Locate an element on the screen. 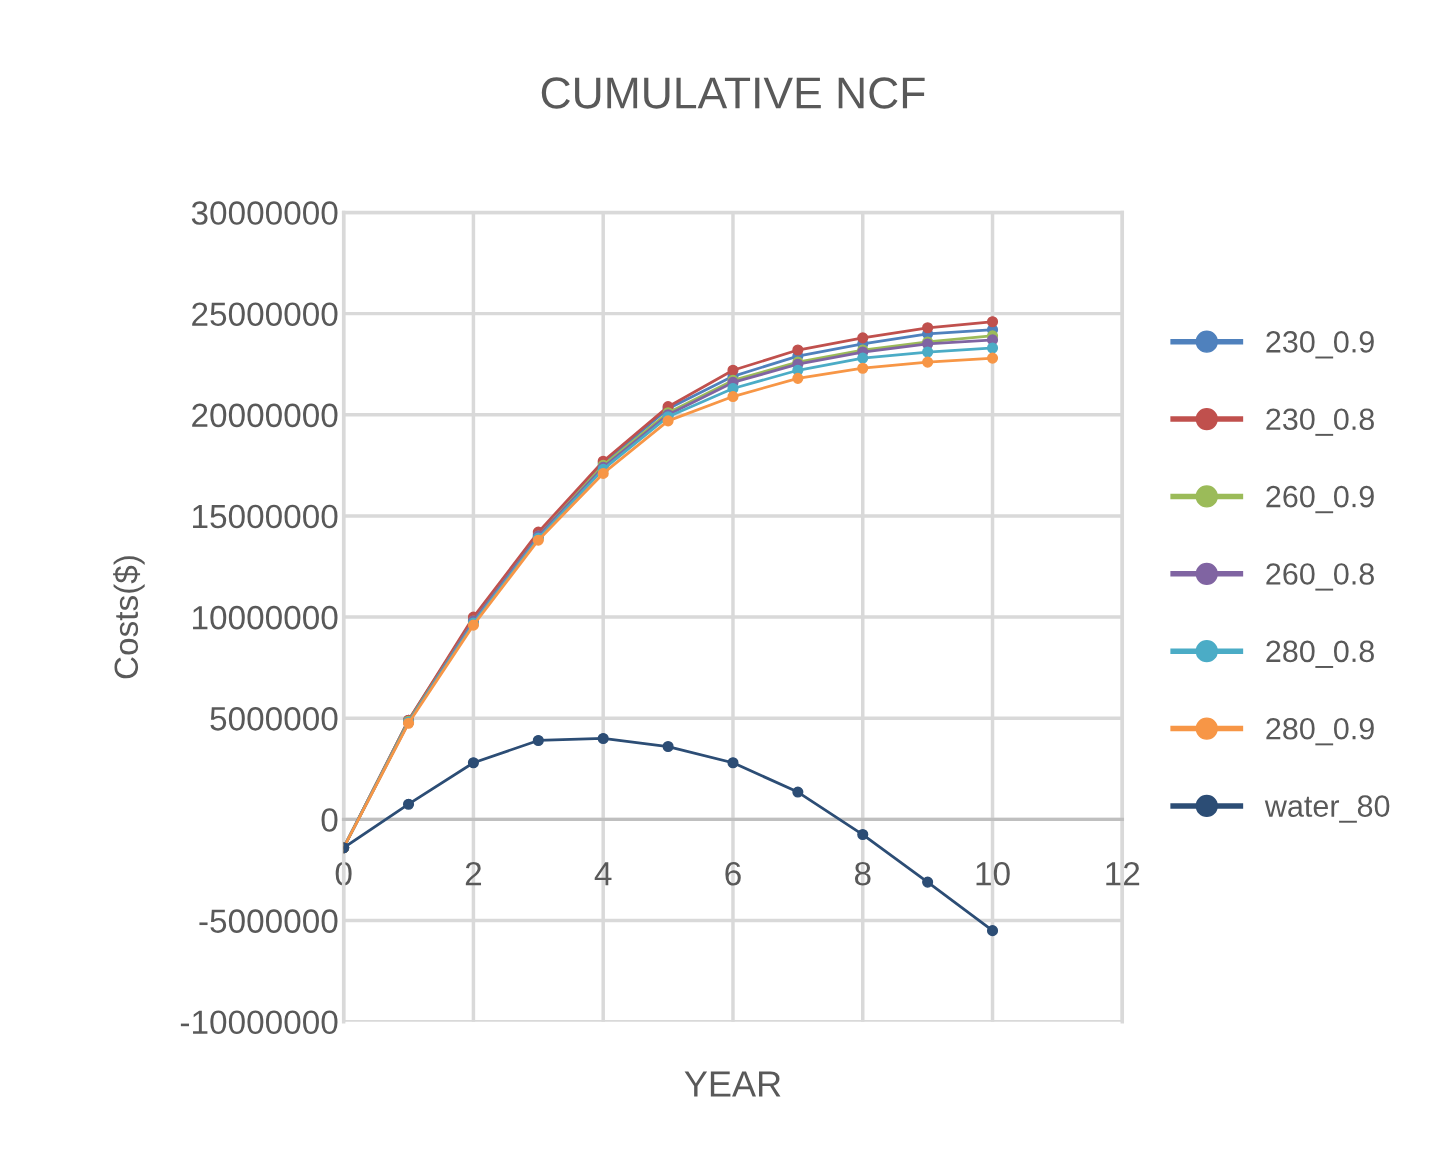 The height and width of the screenshot is (1161, 1450). y-tick-label: -5000000 is located at coordinates (268, 921).